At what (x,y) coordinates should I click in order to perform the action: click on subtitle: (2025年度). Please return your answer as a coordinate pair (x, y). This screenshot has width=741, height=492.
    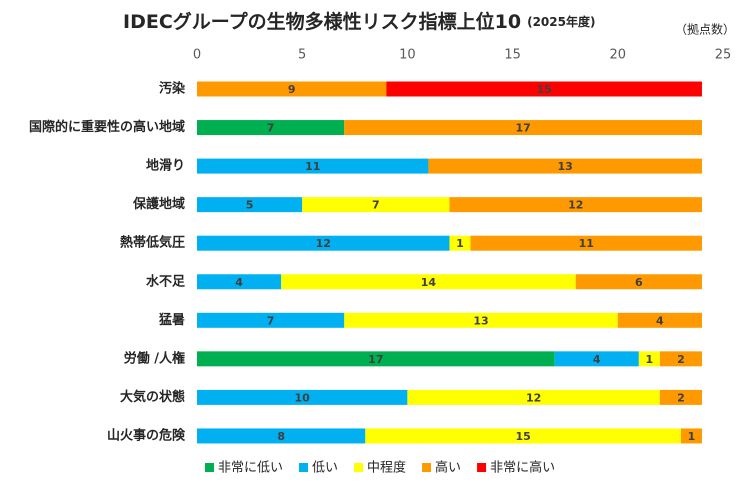
    Looking at the image, I should click on (561, 21).